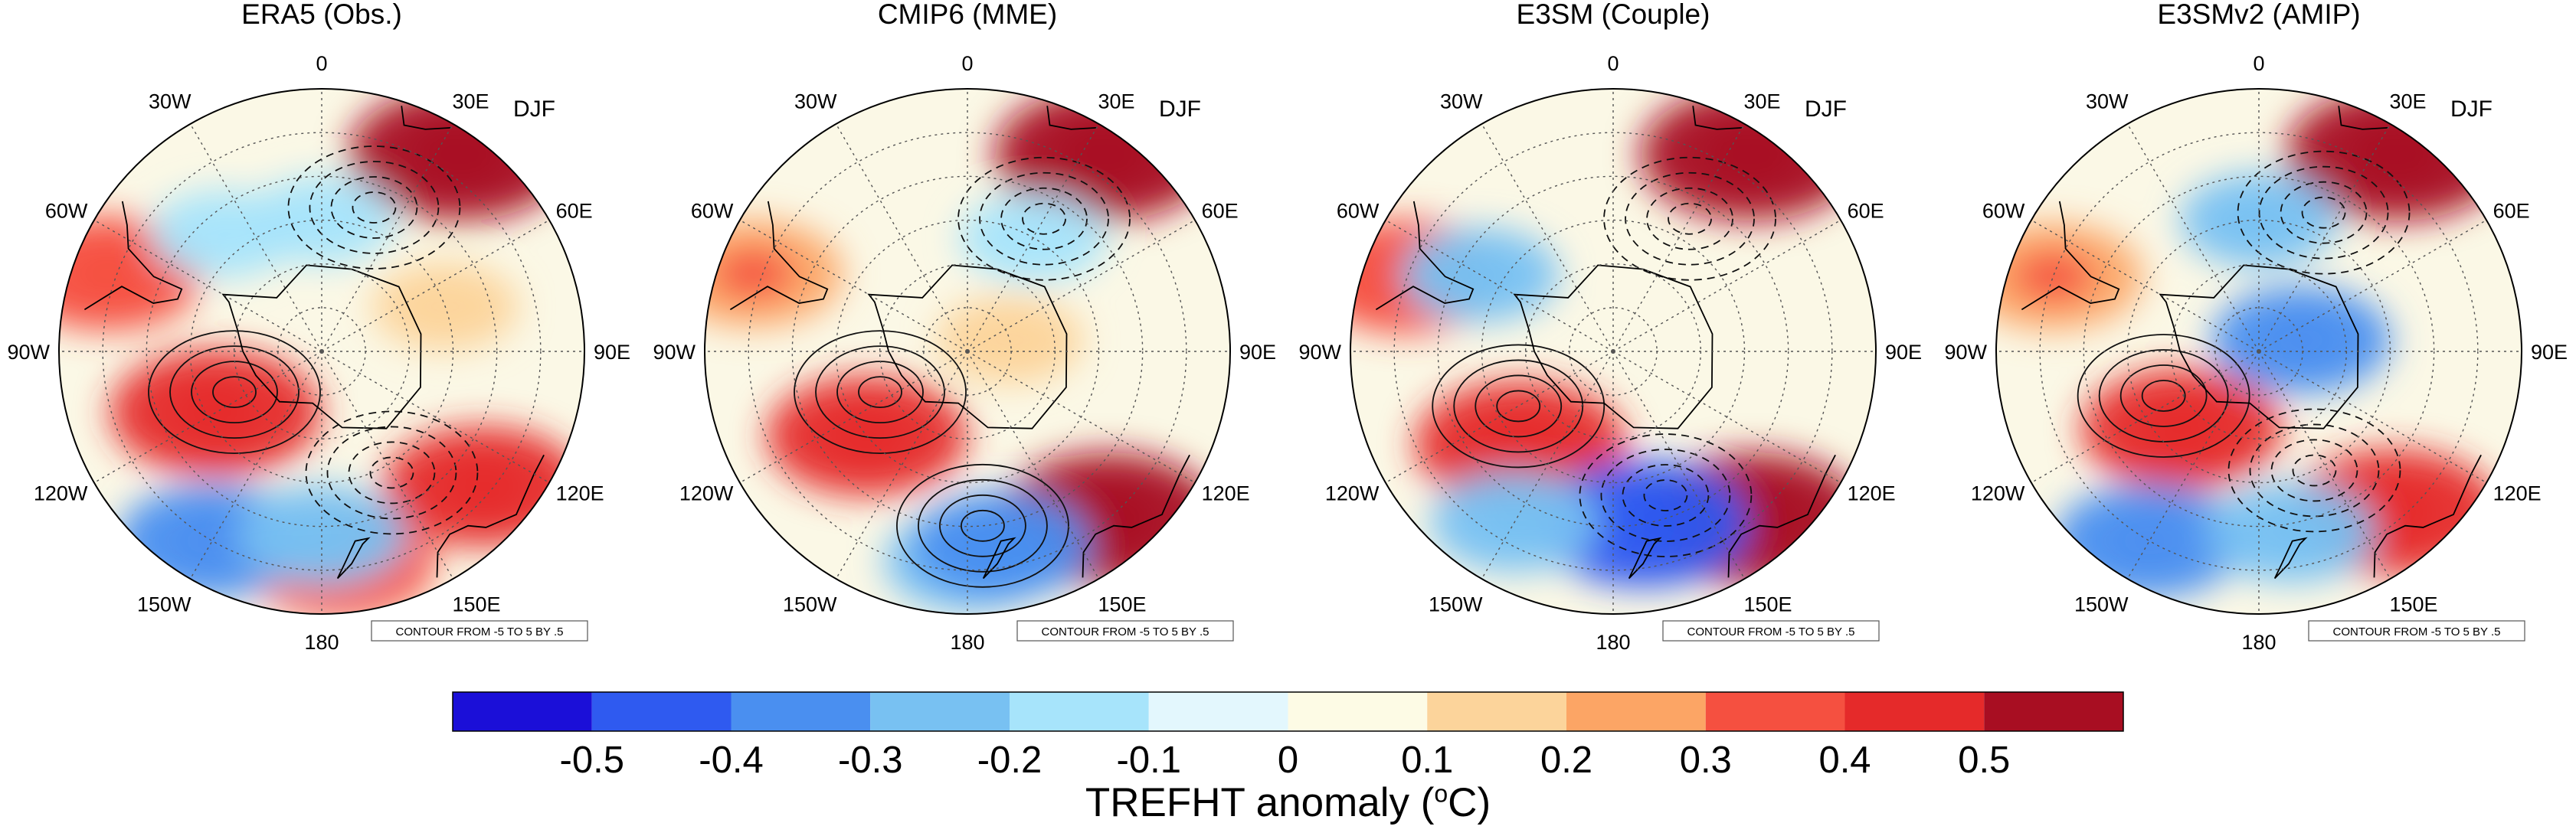 Image resolution: width=2576 pixels, height=836 pixels. What do you see at coordinates (1180, 109) in the screenshot?
I see `season-label: DJF` at bounding box center [1180, 109].